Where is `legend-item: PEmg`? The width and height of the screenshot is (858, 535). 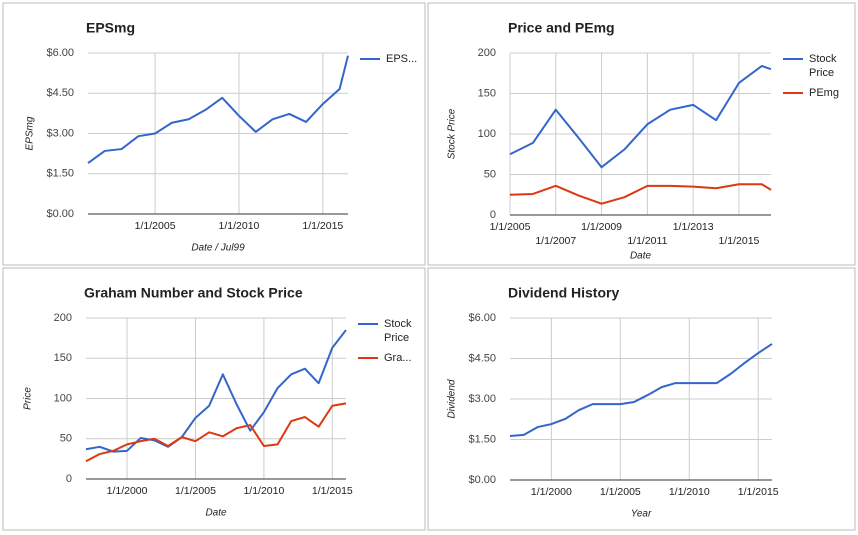
legend-item: PEmg is located at coordinates (814, 93).